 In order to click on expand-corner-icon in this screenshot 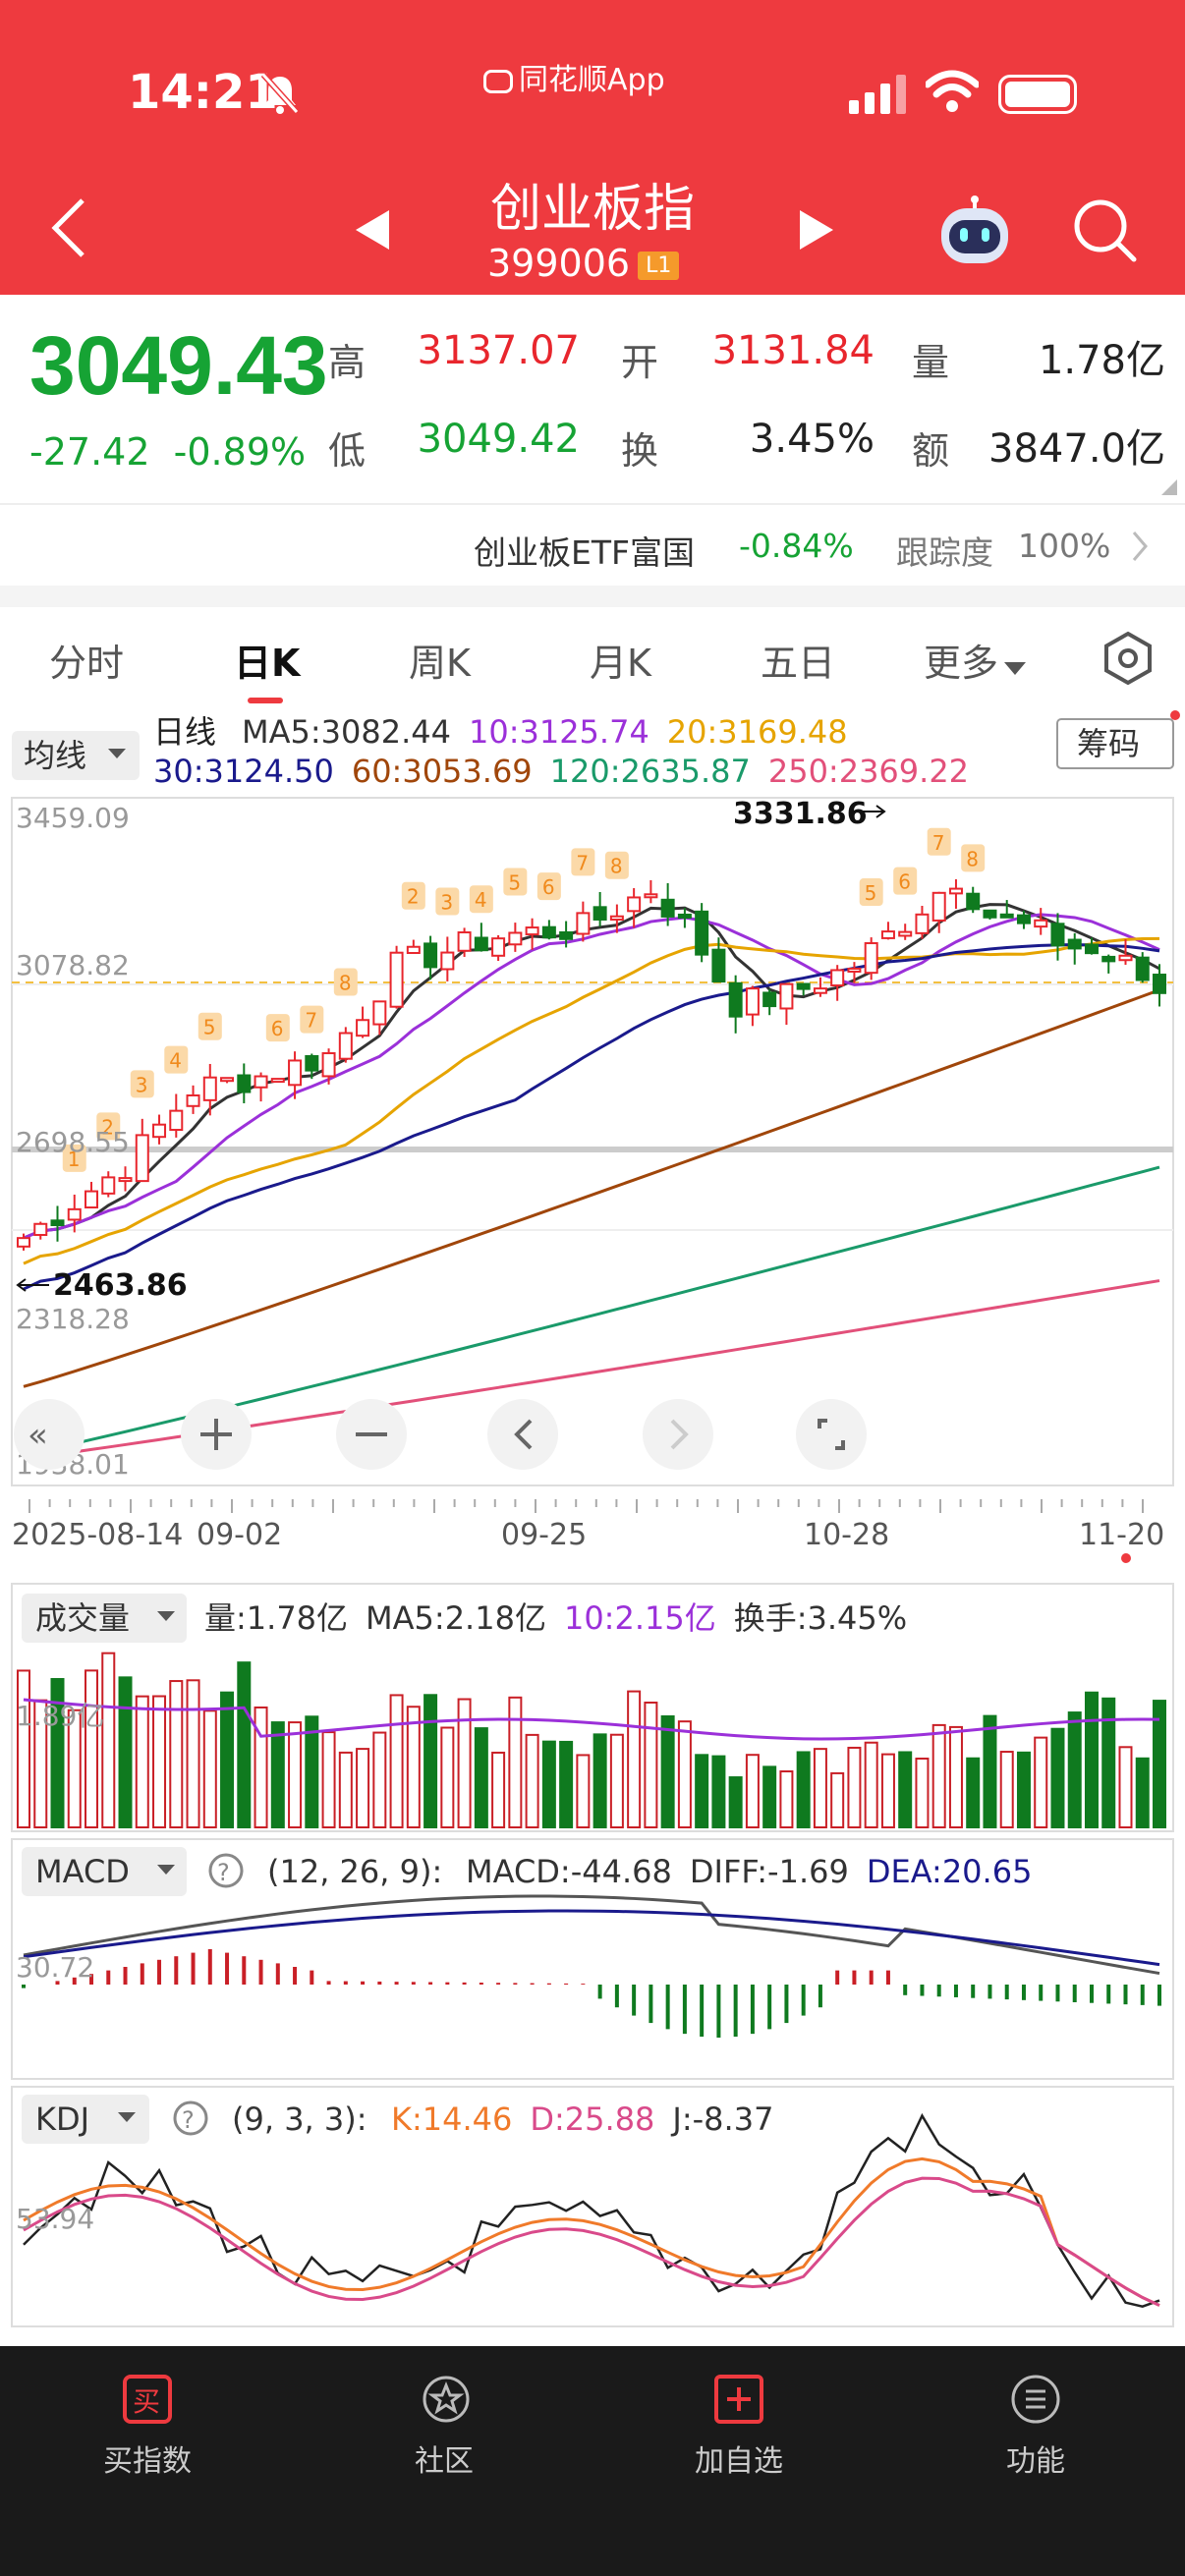, I will do `click(1169, 487)`.